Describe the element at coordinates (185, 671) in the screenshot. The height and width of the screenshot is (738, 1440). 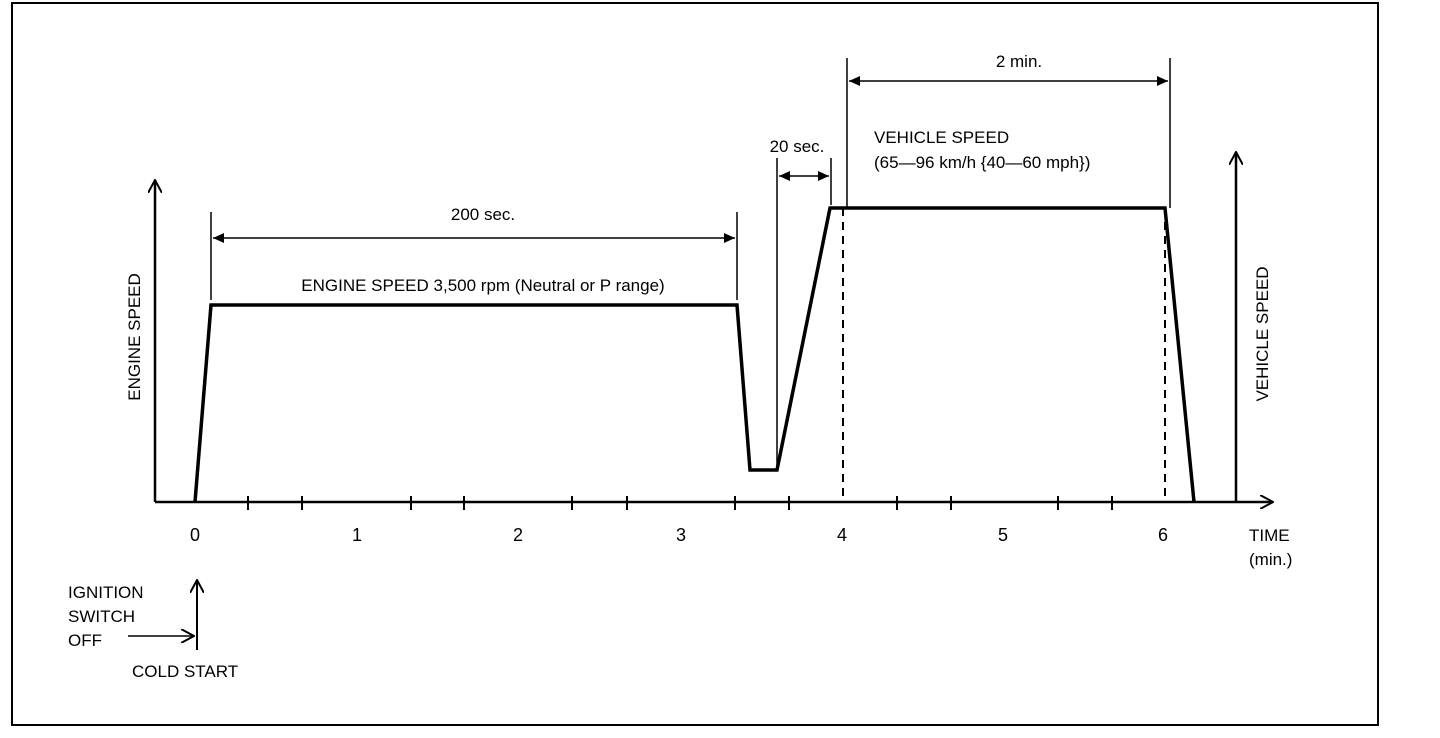
I see `cold-start-label: COLD START` at that location.